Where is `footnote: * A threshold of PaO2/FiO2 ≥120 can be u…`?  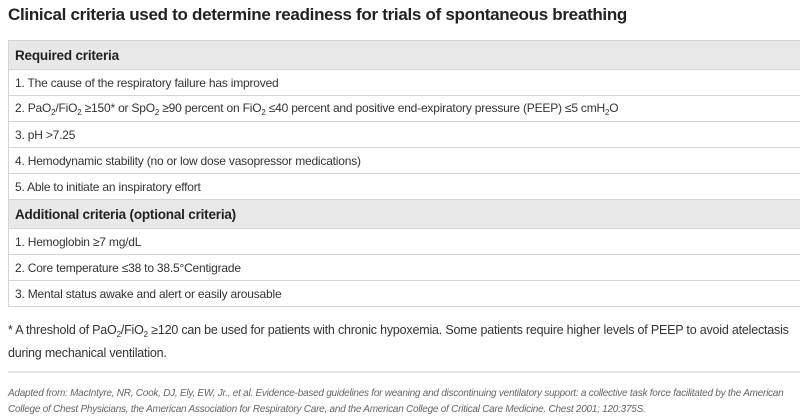 footnote: * A threshold of PaO2/FiO2 ≥120 can be u… is located at coordinates (398, 341).